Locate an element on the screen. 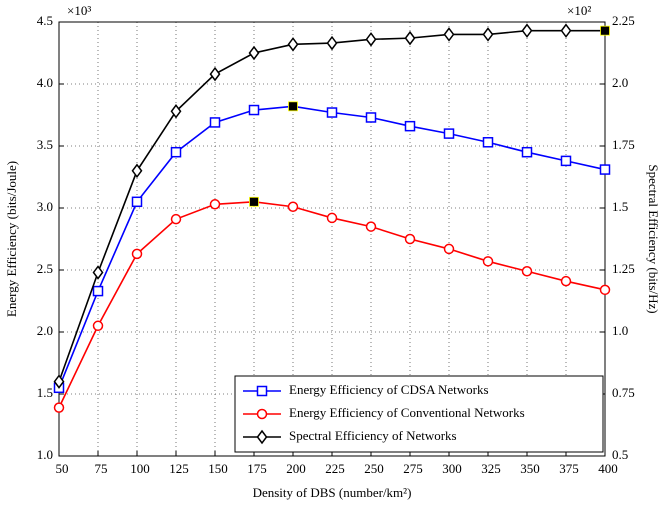 The image size is (659, 506). legend-box is located at coordinates (419, 414).